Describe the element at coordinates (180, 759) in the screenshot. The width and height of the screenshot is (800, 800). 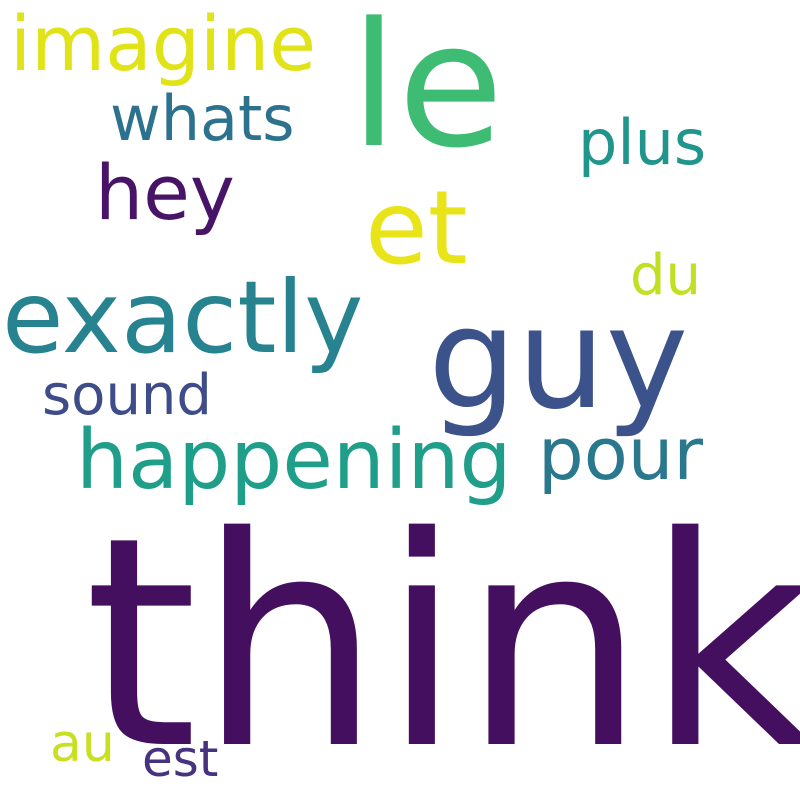
I see `word-est: est` at that location.